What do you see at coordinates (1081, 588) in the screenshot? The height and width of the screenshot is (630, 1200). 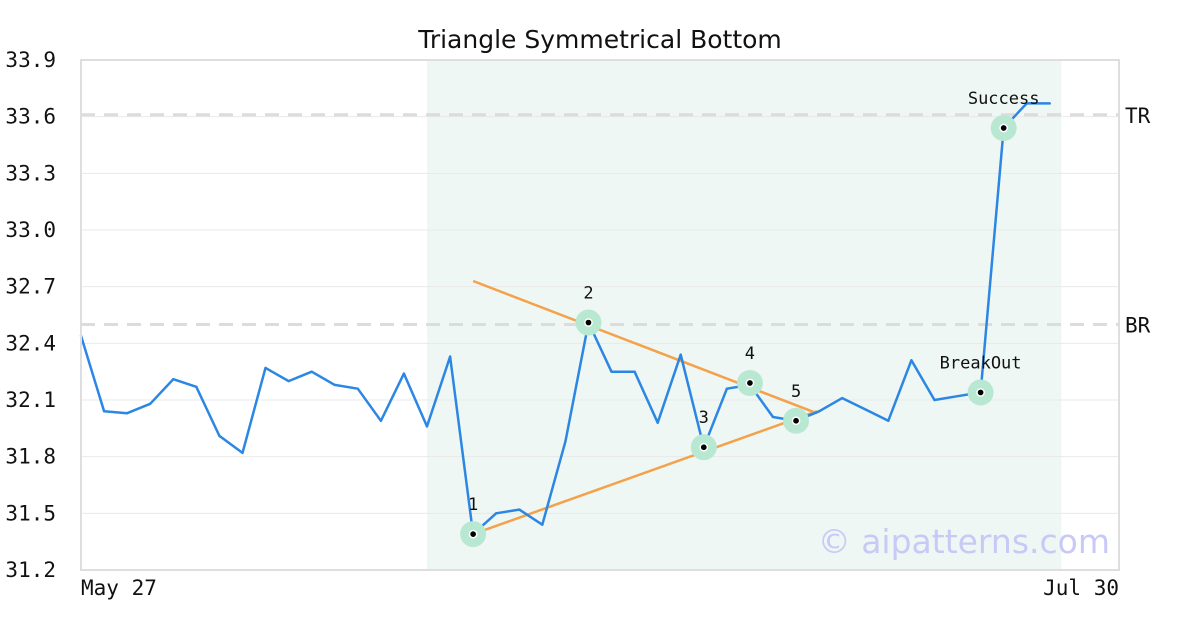 I see `x-tick-label-1: Jul 30` at bounding box center [1081, 588].